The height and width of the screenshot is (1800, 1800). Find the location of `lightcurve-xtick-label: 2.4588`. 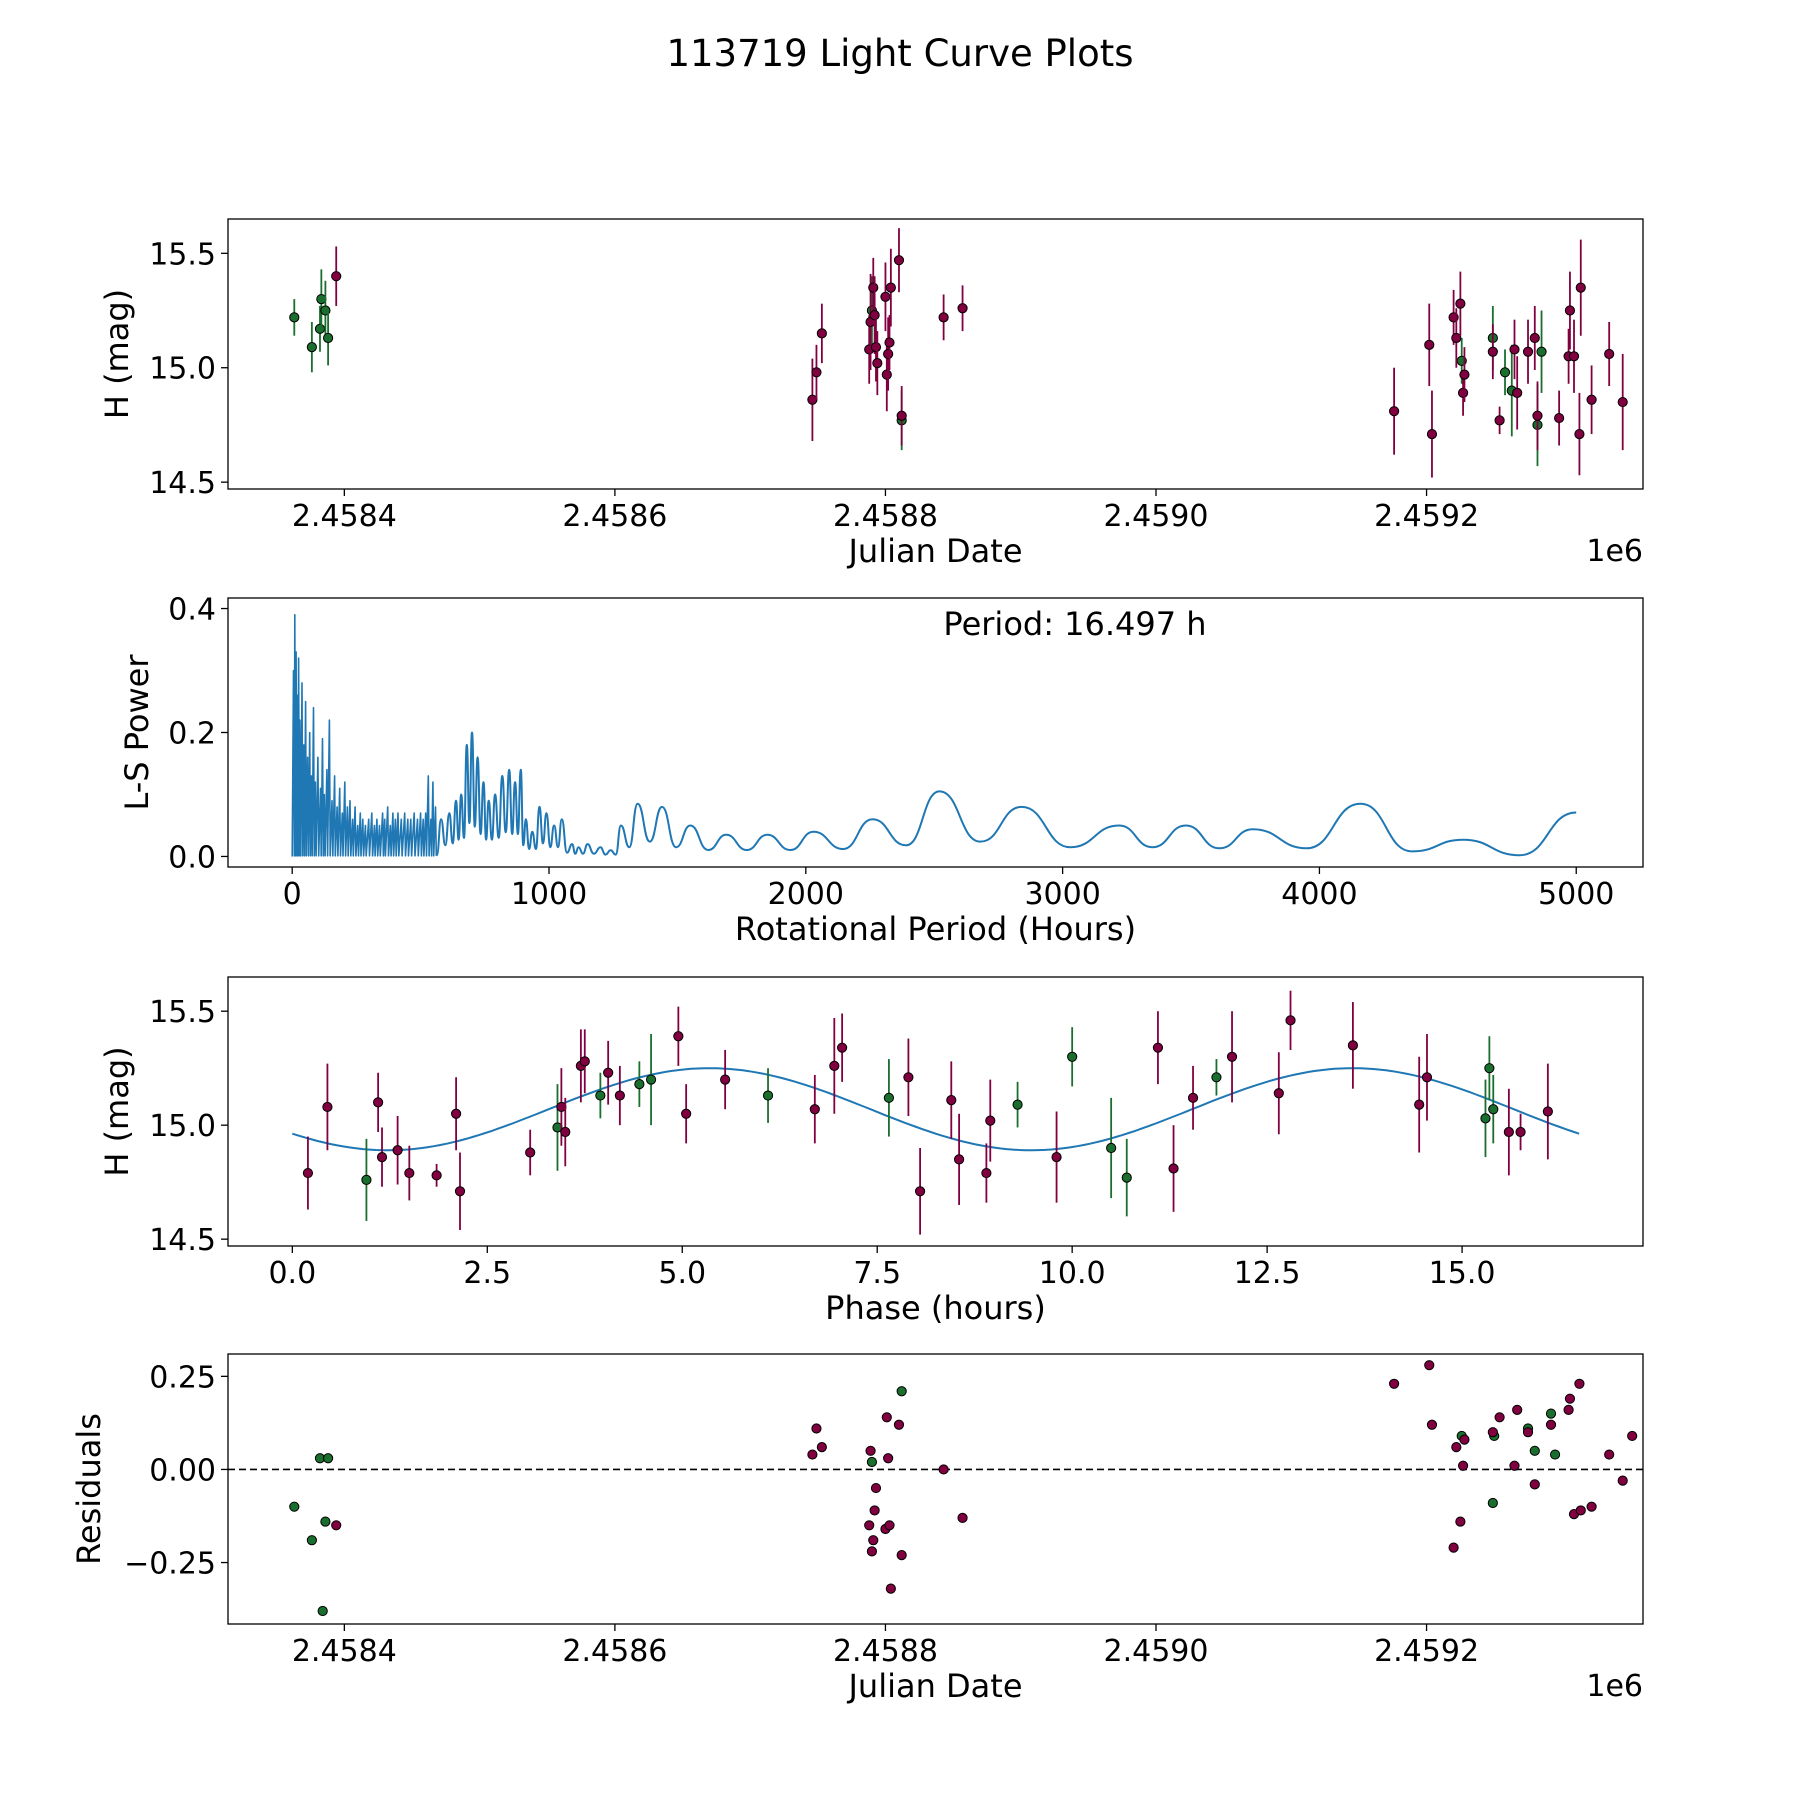

lightcurve-xtick-label: 2.4588 is located at coordinates (885, 516).